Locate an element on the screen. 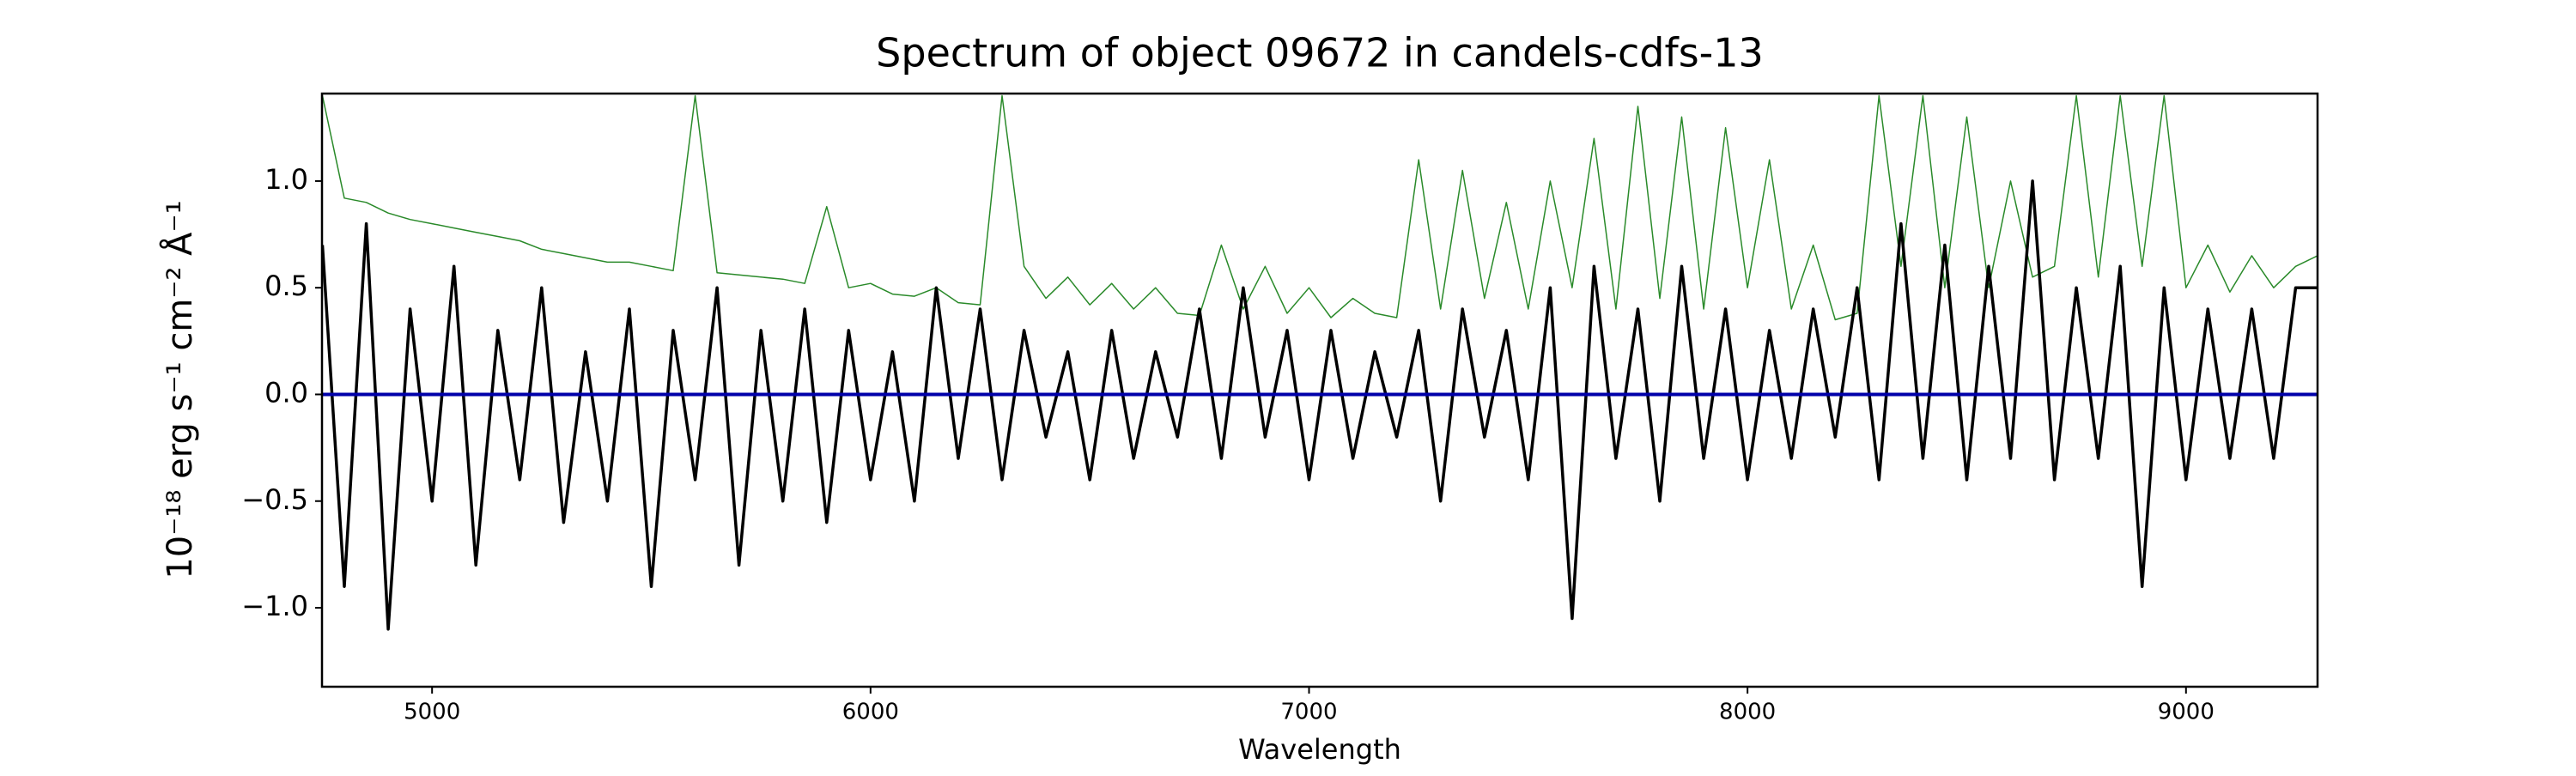 This screenshot has width=2576, height=776. y-tick-label: −0.5 is located at coordinates (274, 499).